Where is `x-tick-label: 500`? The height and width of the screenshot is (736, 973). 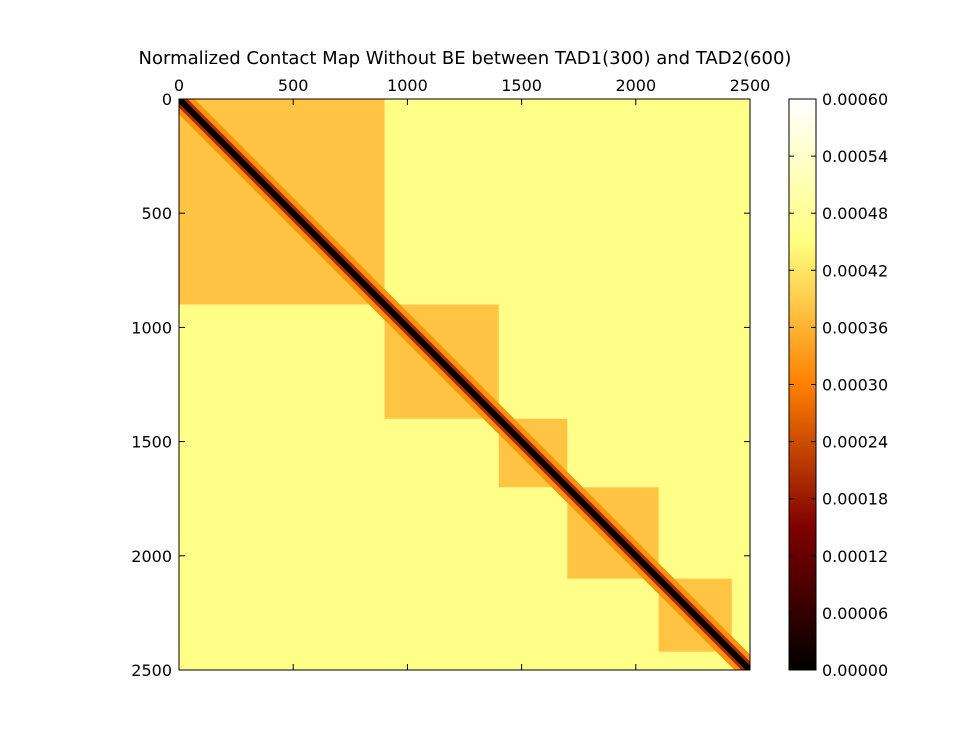
x-tick-label: 500 is located at coordinates (293, 85).